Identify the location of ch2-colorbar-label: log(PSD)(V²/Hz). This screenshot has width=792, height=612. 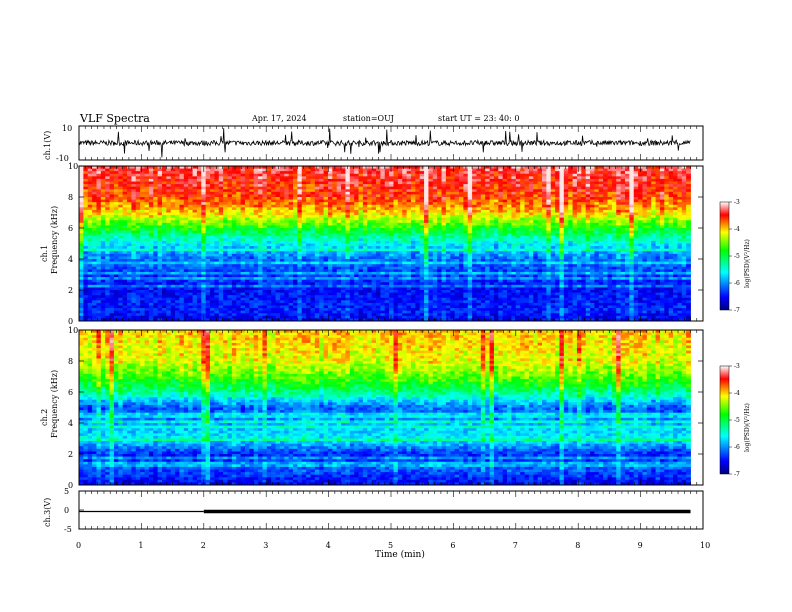
(747, 427).